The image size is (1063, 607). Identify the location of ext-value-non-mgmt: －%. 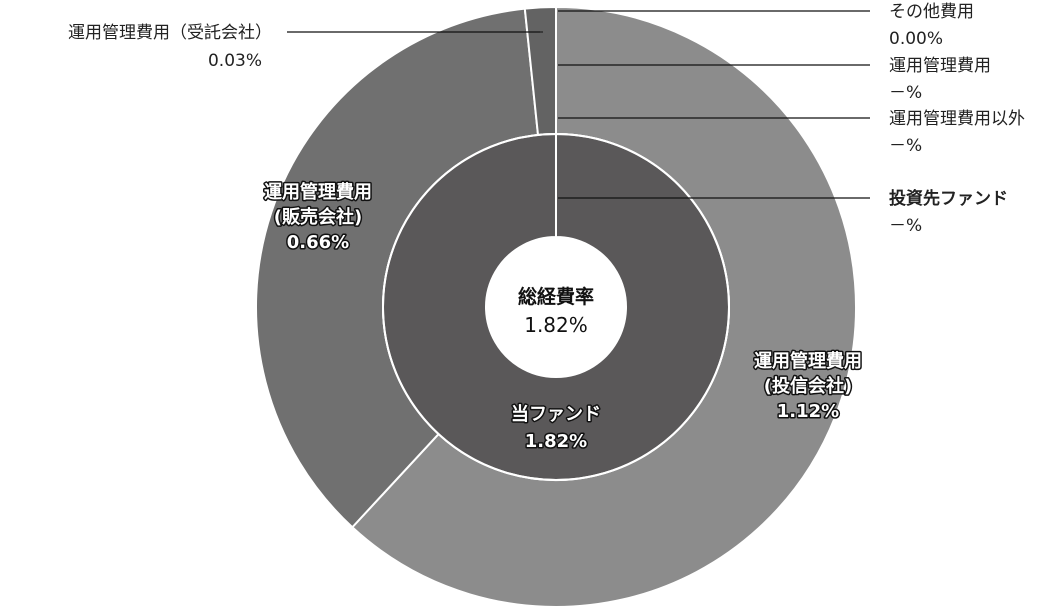
(905, 146).